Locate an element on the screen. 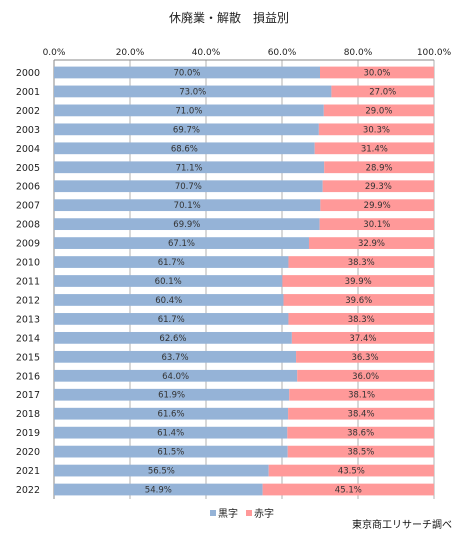  category-label-2011: 2011 is located at coordinates (28, 282).